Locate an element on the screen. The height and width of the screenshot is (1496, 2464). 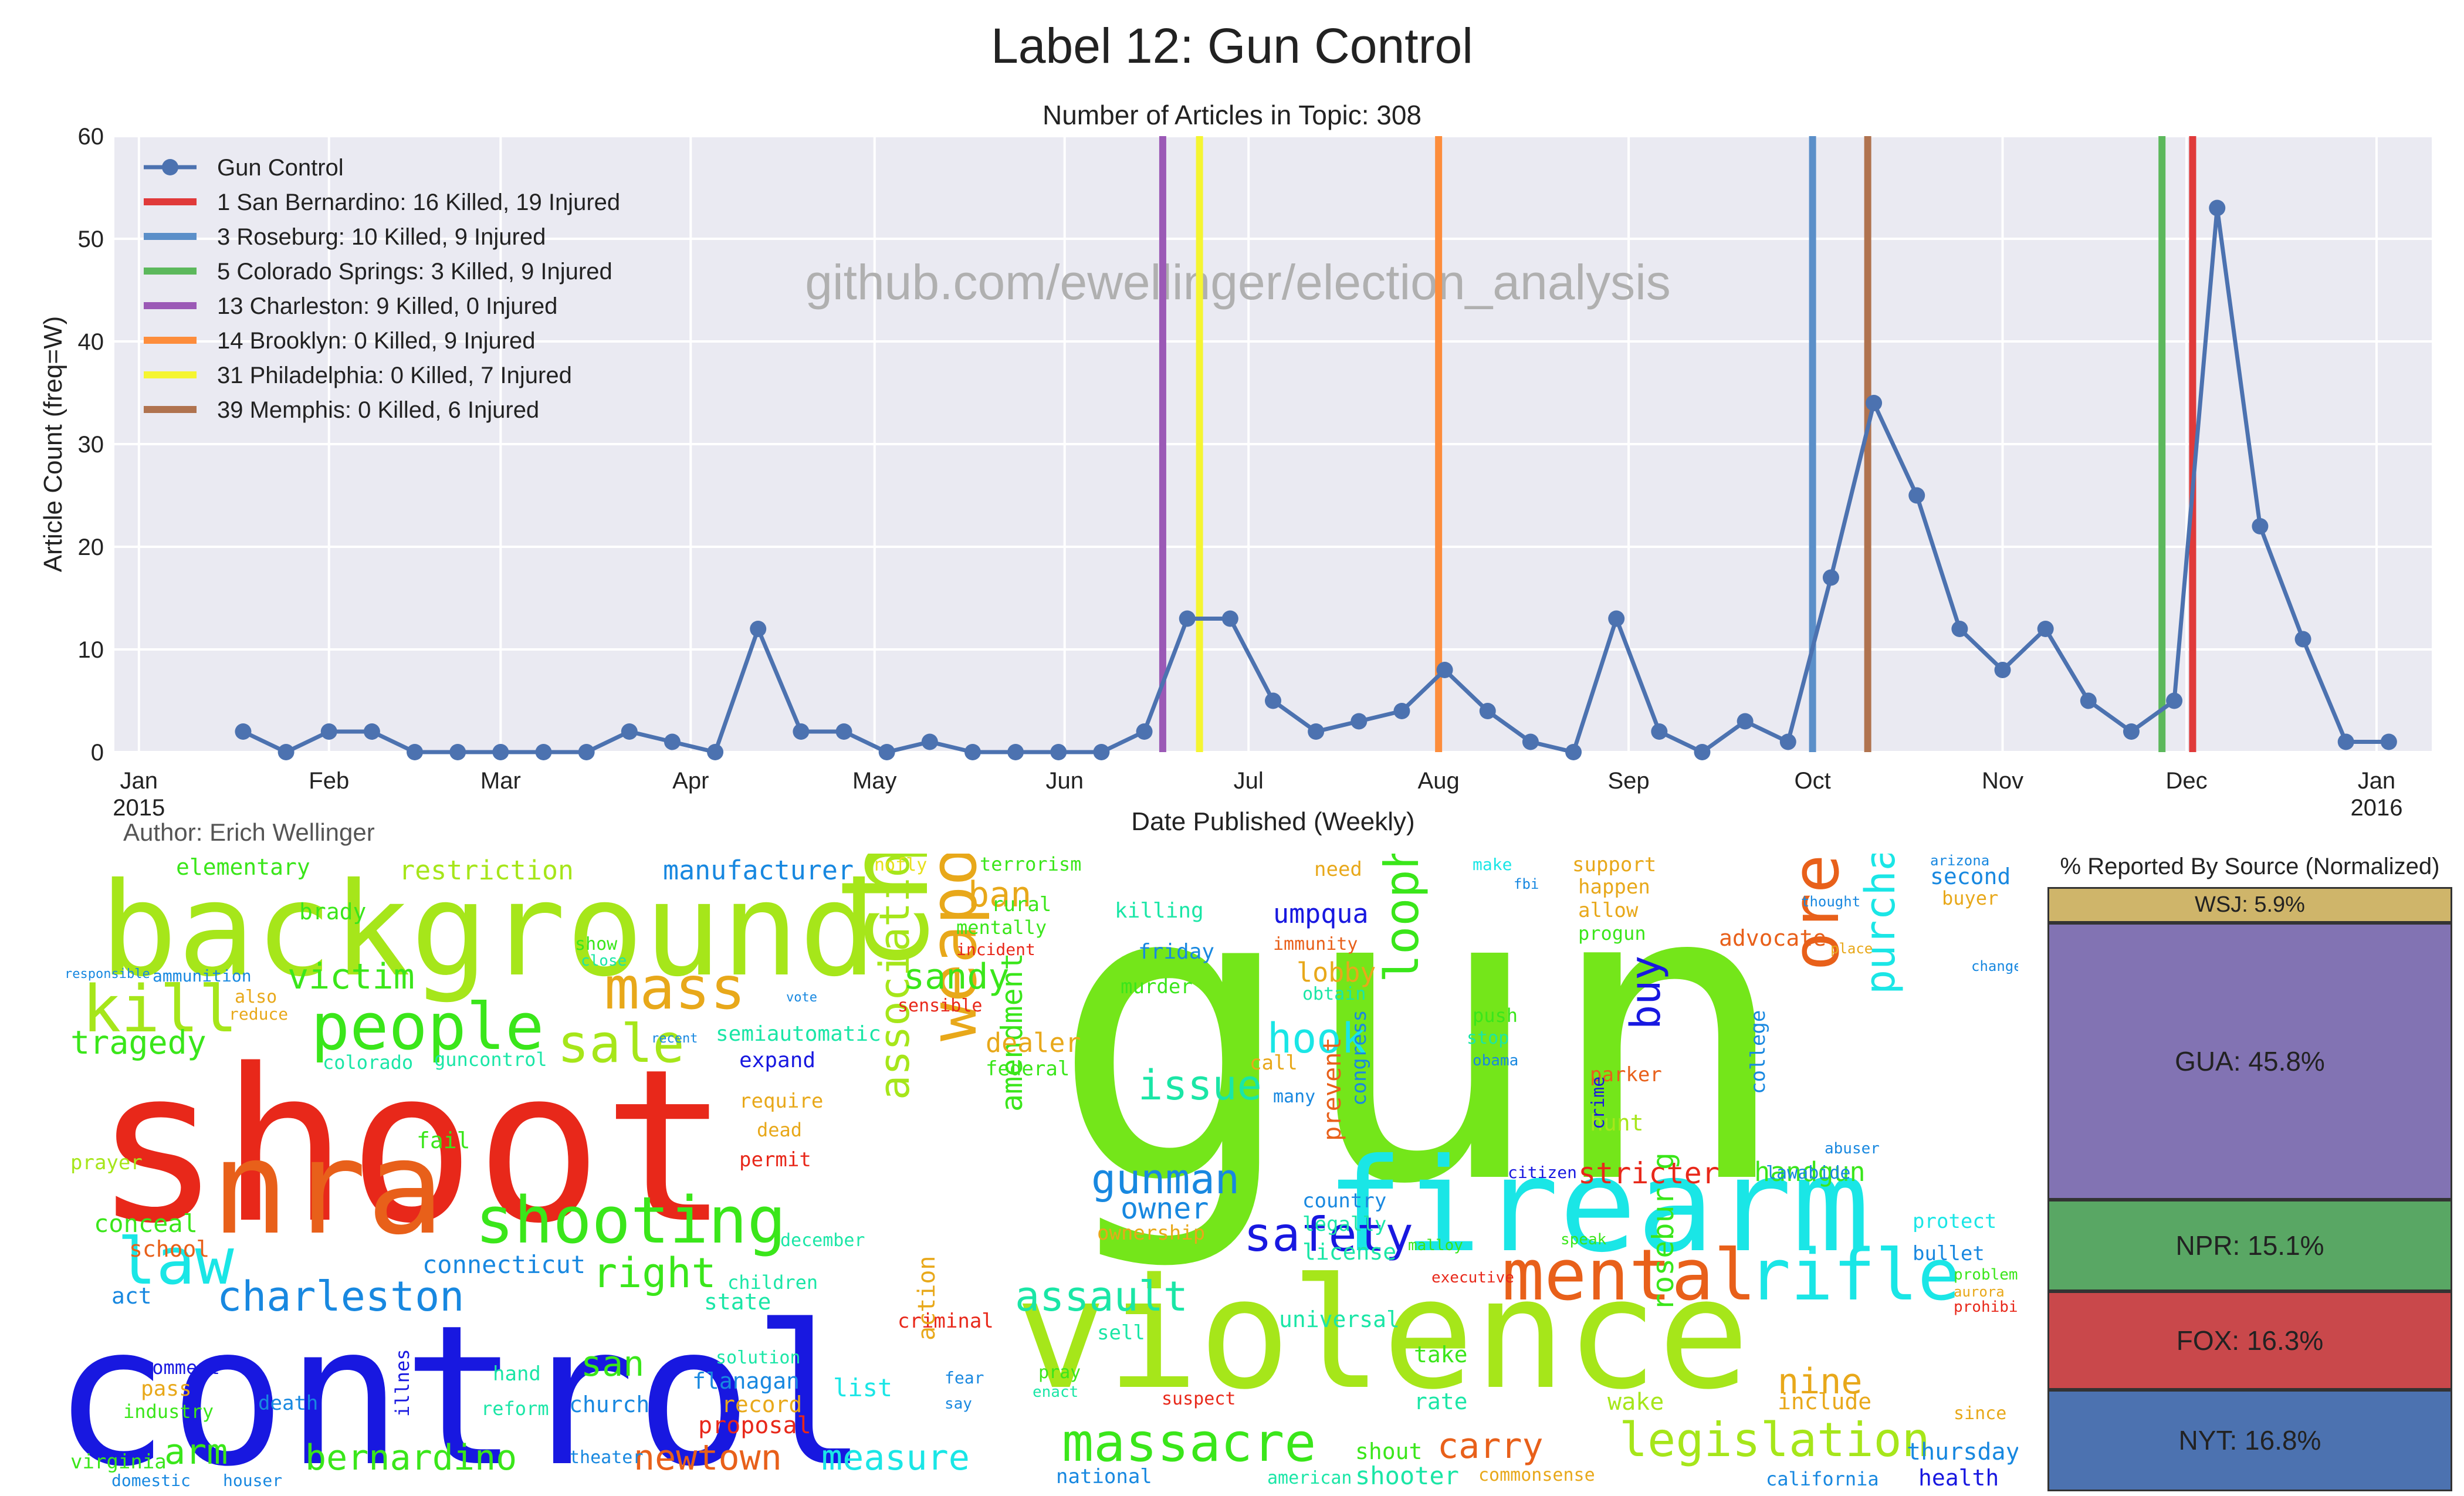
word-cloud-term: ammunition is located at coordinates (202, 976).